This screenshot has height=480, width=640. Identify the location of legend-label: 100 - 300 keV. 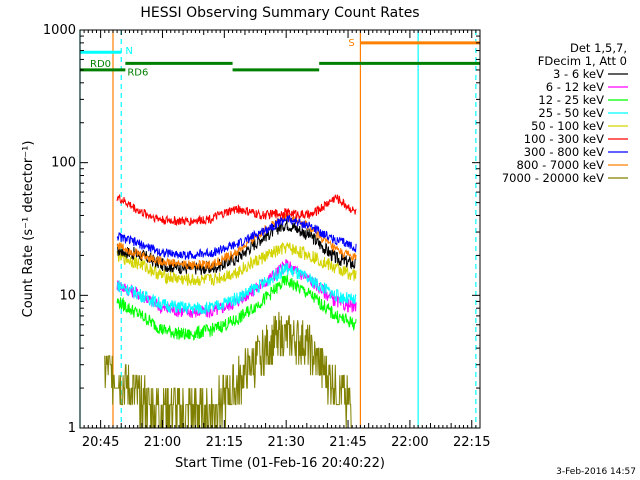
(564, 139).